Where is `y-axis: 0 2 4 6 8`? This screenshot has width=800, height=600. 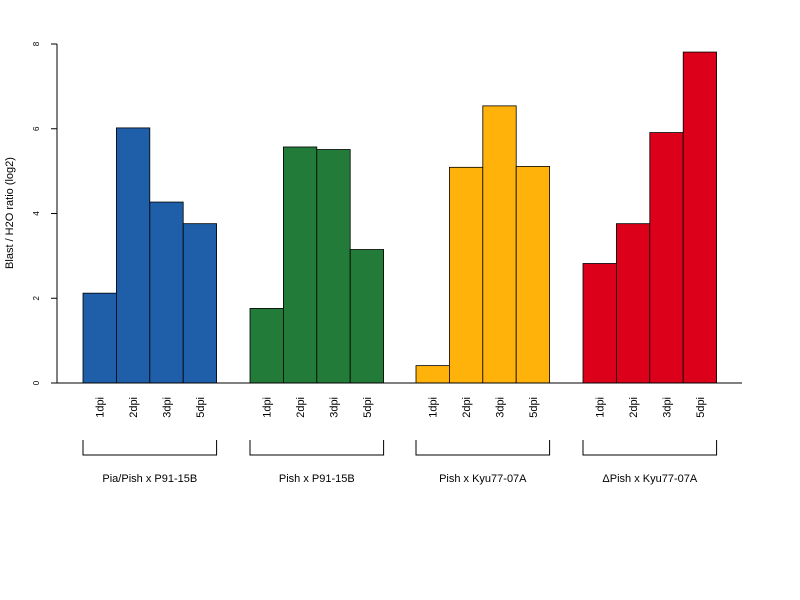 y-axis: 0 2 4 6 8 is located at coordinates (45, 213).